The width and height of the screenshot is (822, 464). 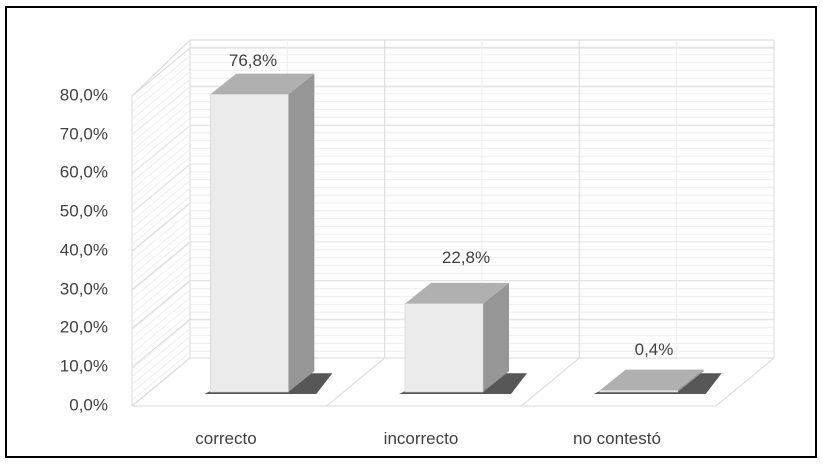 What do you see at coordinates (654, 349) in the screenshot?
I see `data-label: 0,4%` at bounding box center [654, 349].